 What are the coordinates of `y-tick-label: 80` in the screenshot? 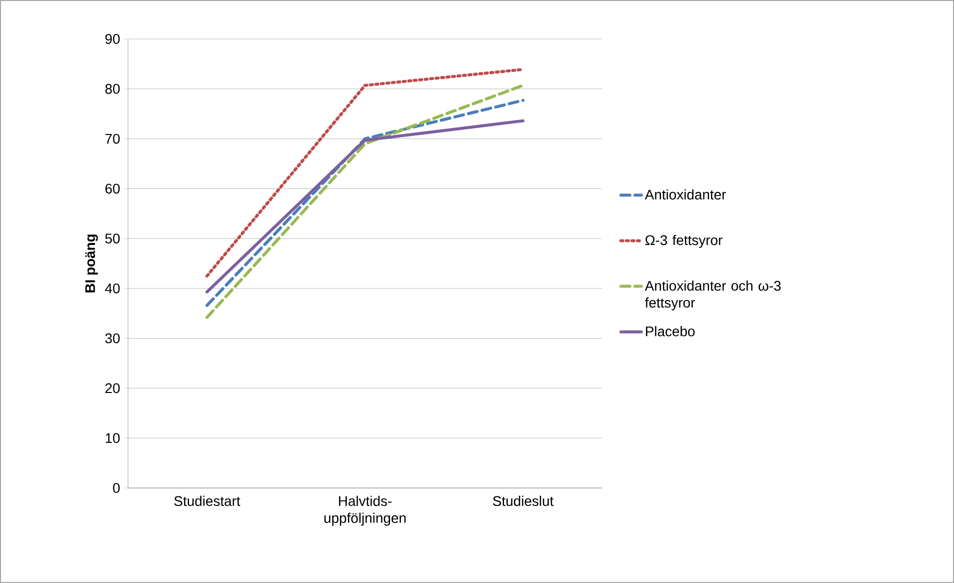 It's located at (112, 89).